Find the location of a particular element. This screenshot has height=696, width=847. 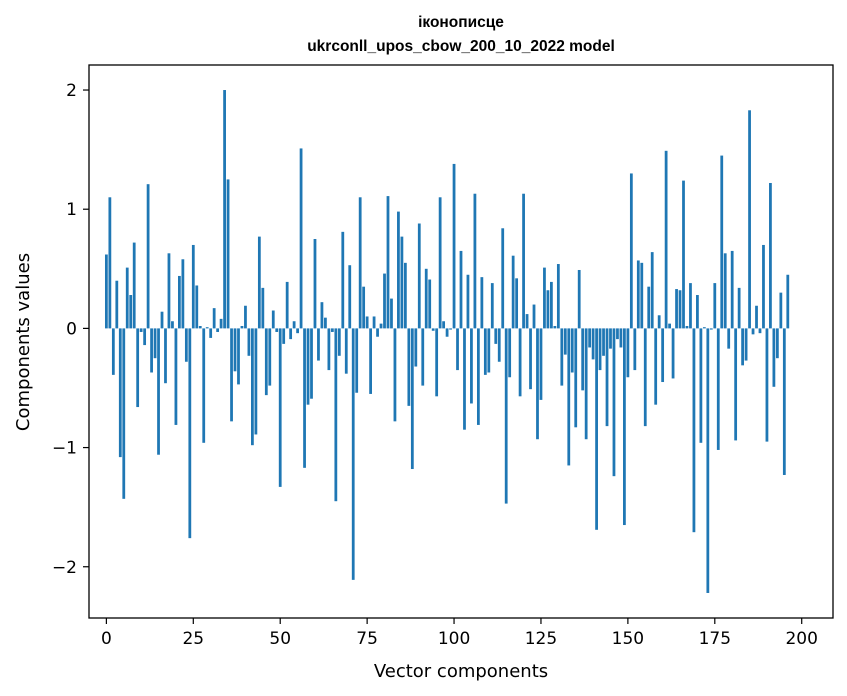

chart-title-line1: іконописце is located at coordinates (461, 22).